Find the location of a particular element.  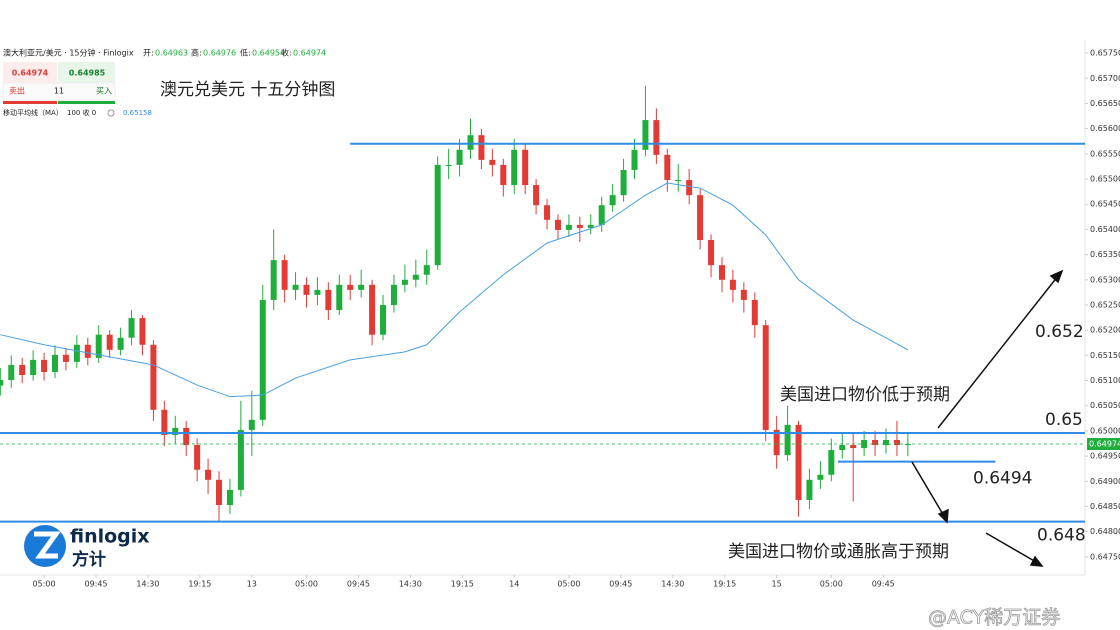

target-label: 0.652 is located at coordinates (1059, 332).